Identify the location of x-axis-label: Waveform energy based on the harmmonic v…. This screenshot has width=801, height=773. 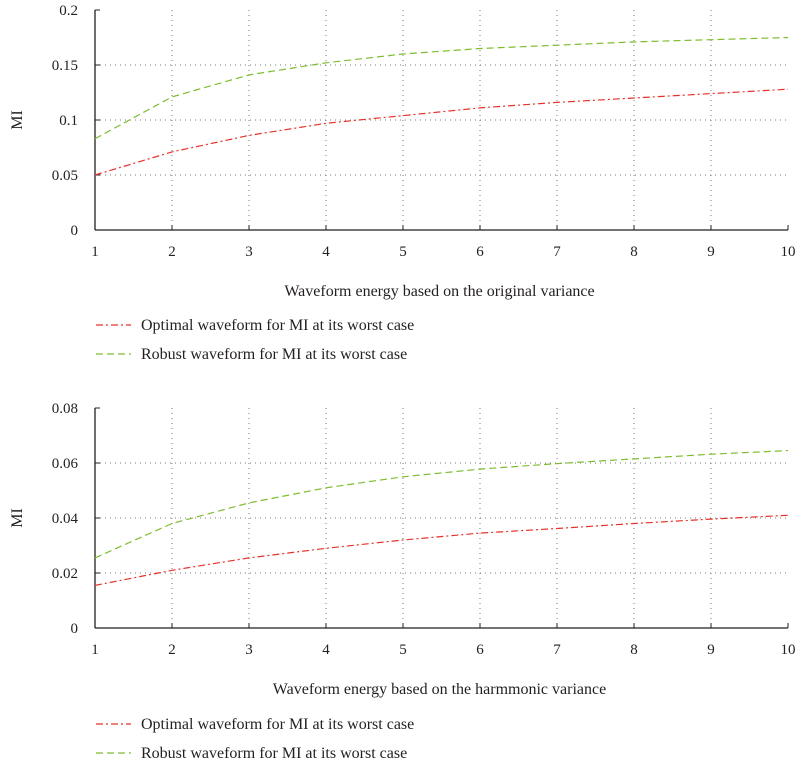
(439, 689).